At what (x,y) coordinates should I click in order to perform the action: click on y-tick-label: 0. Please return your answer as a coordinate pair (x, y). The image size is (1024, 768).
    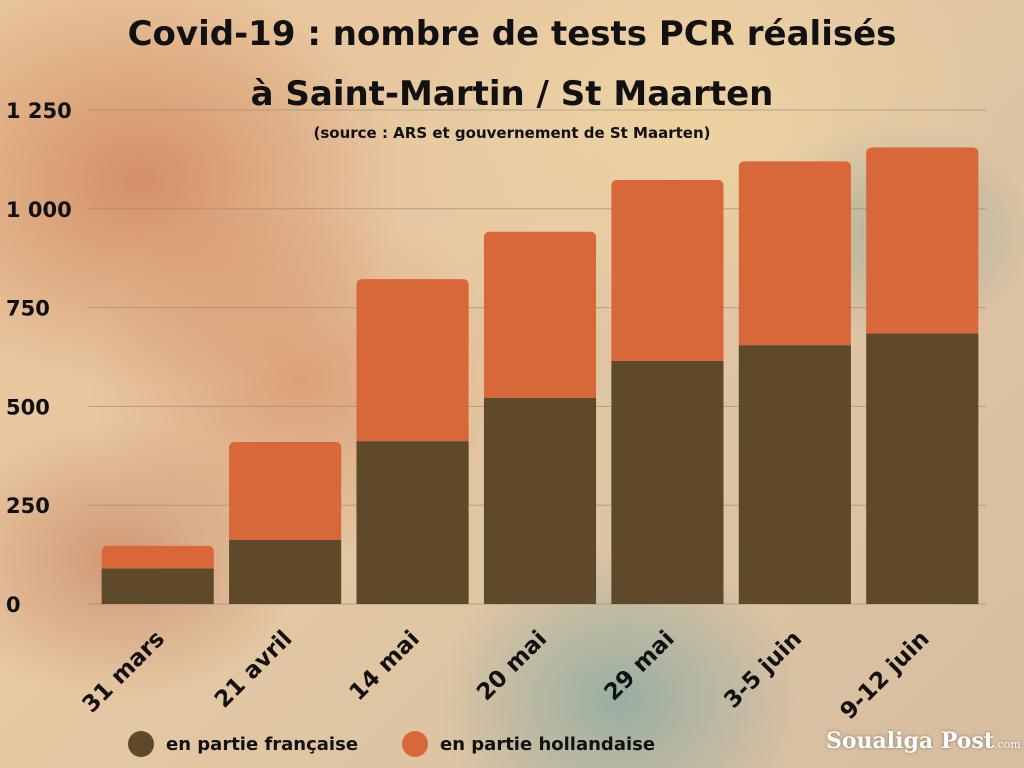
    Looking at the image, I should click on (13, 605).